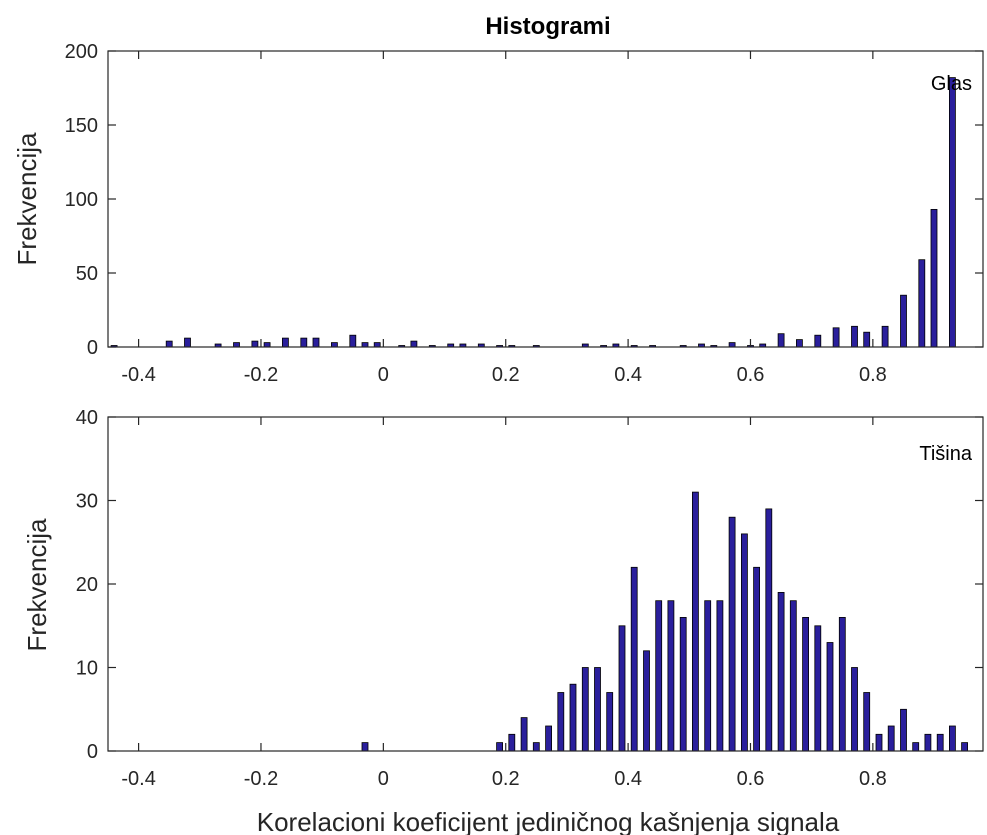 This screenshot has height=835, width=987. Describe the element at coordinates (873, 779) in the screenshot. I see `silence-x-tick-label: 0.8` at that location.